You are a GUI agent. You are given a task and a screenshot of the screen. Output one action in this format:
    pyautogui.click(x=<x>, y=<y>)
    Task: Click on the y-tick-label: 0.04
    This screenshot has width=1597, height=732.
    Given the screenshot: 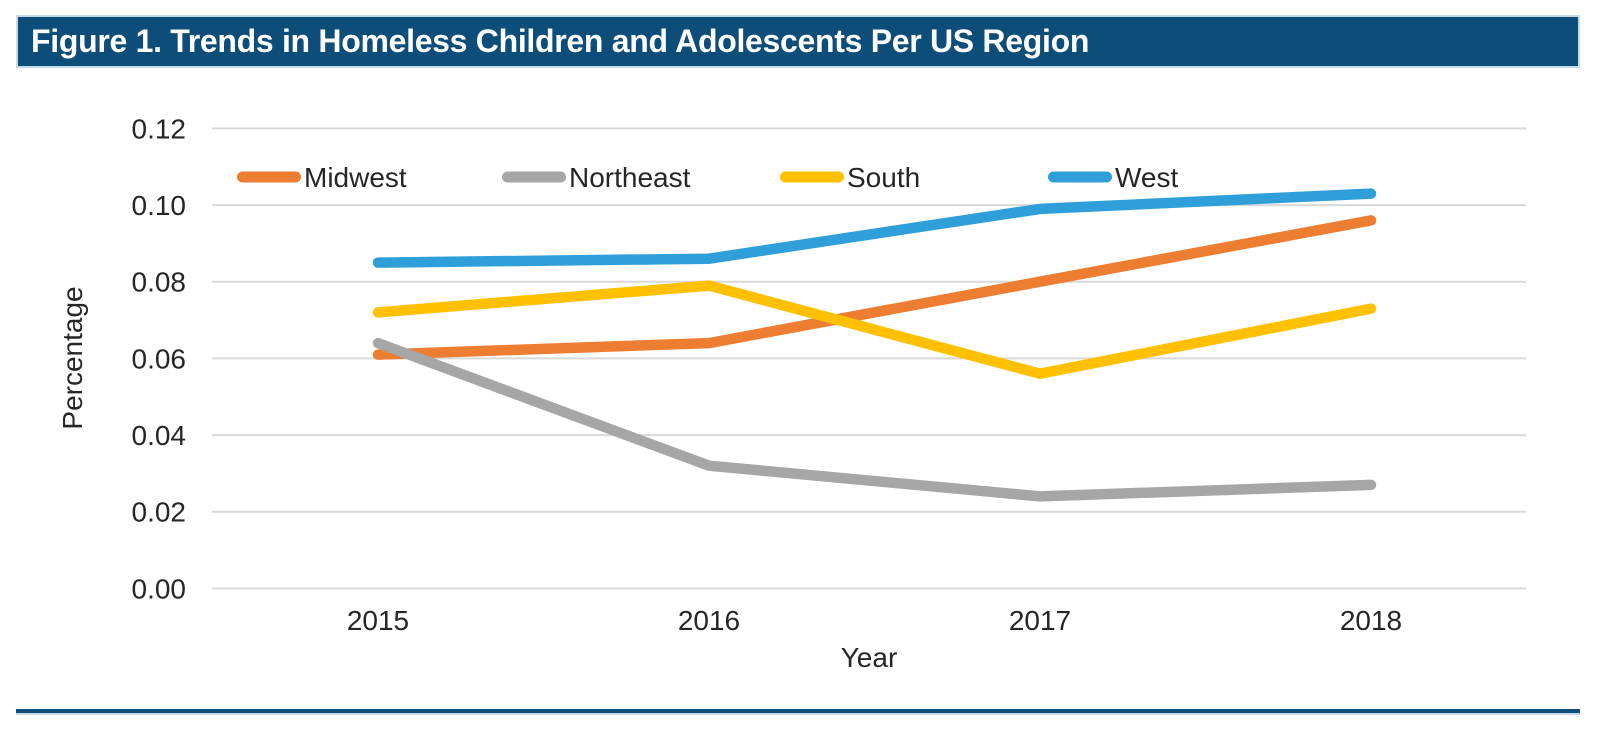 What is the action you would take?
    pyautogui.click(x=159, y=435)
    